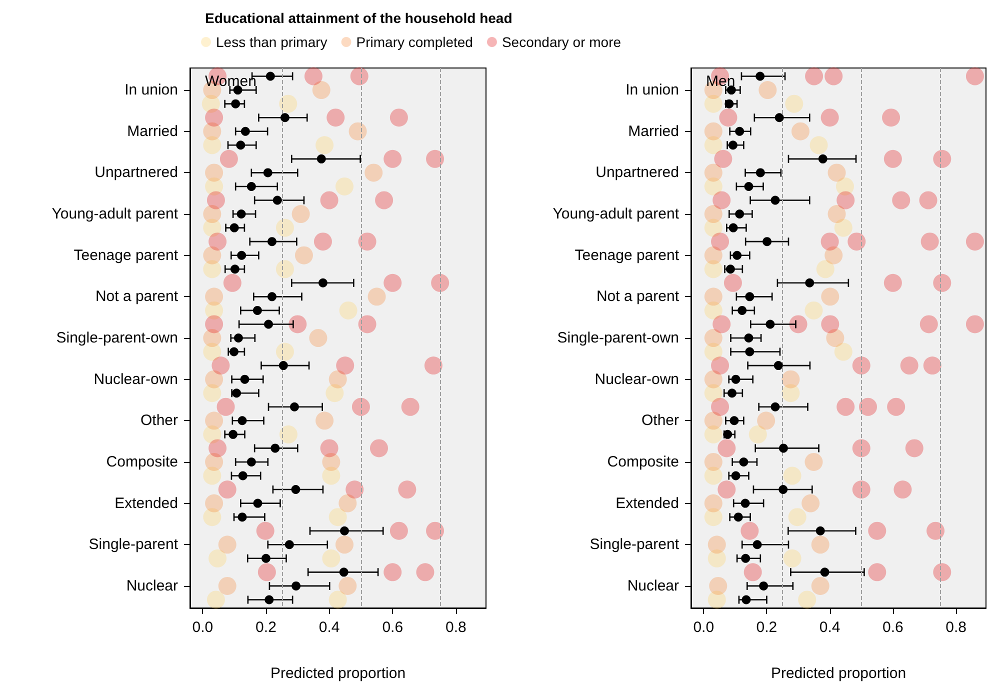  I want to click on y-tick-label: Nuclear-own, so click(636, 379).